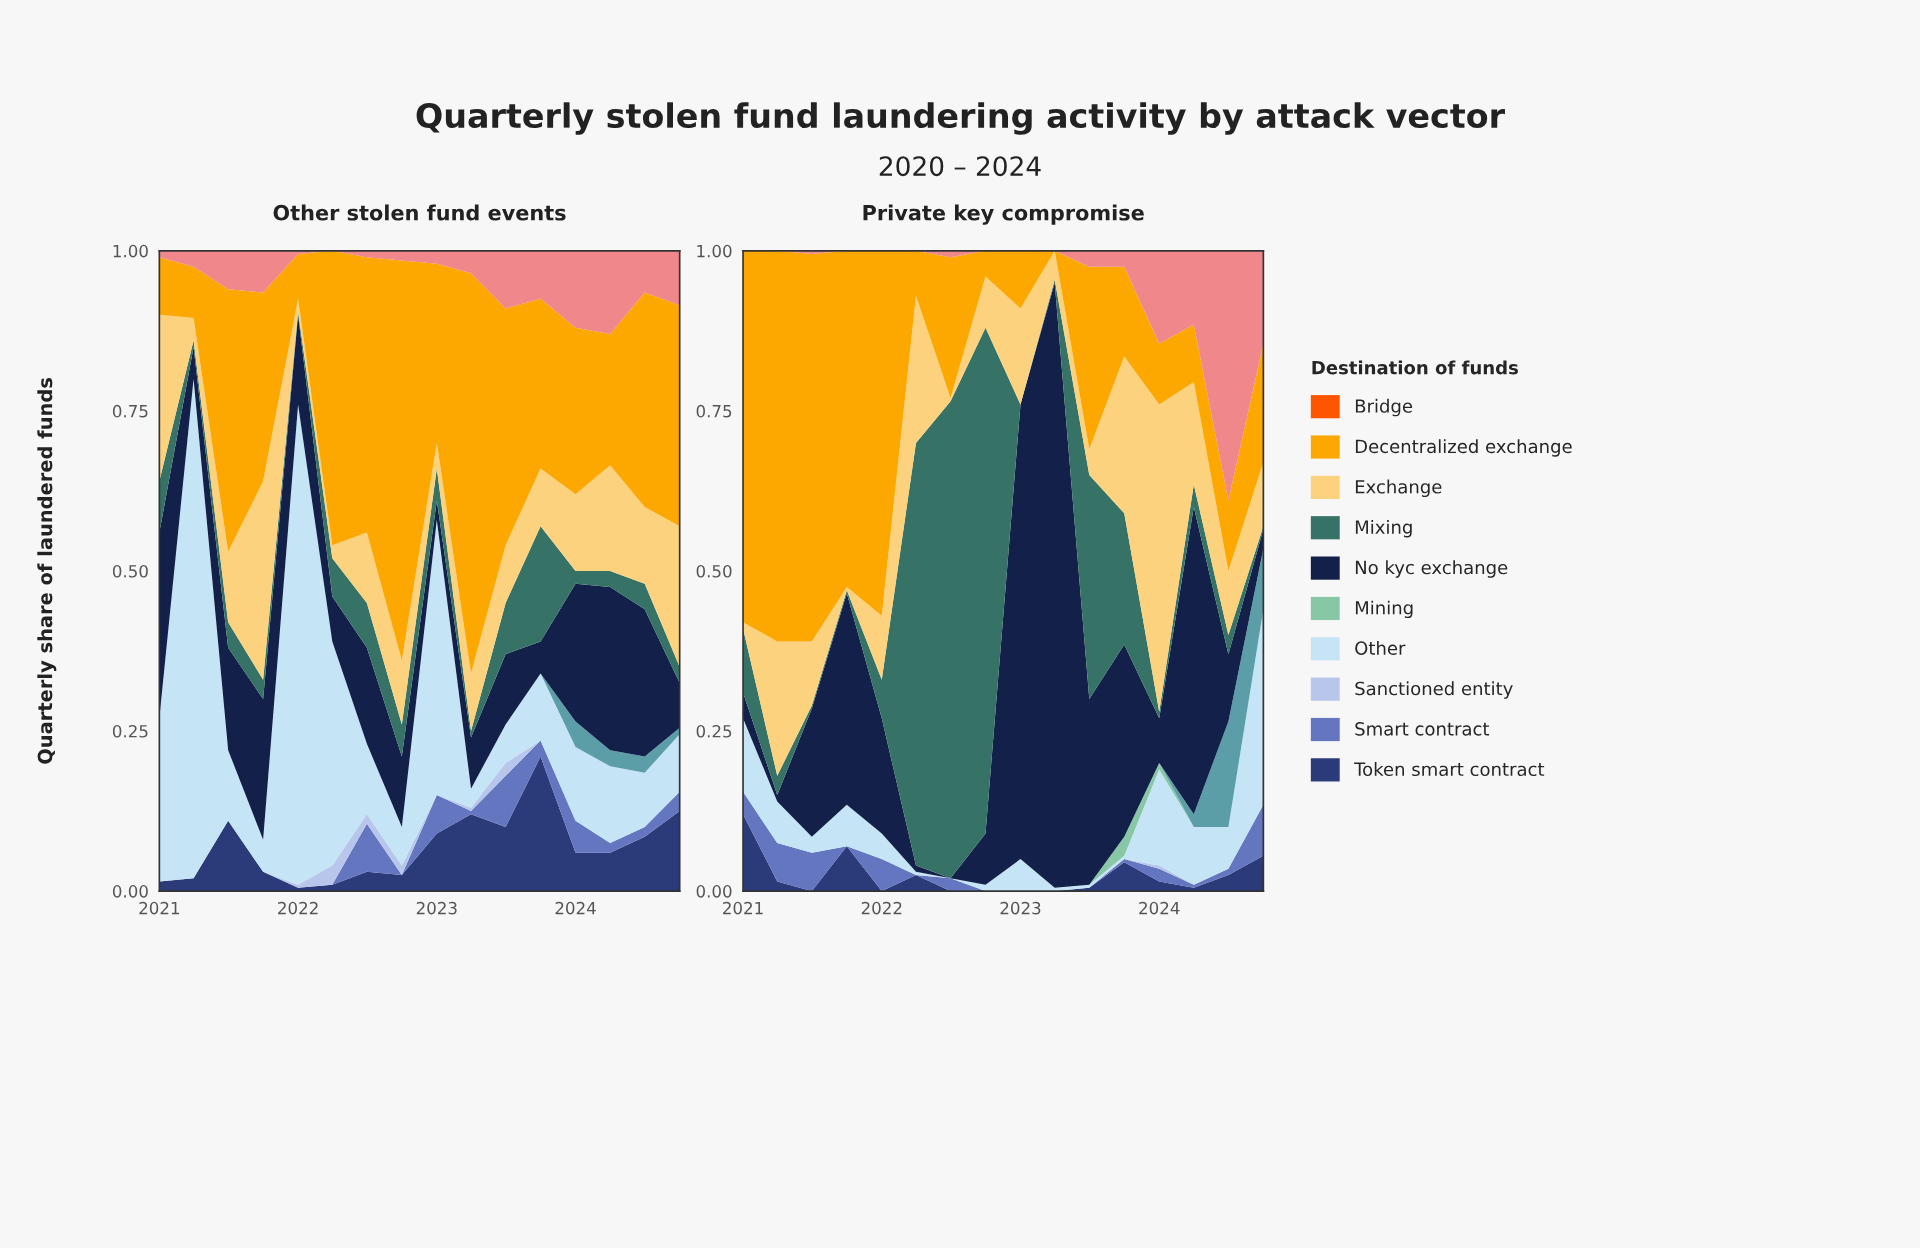 This screenshot has height=1248, width=1920. Describe the element at coordinates (1415, 367) in the screenshot. I see `legend-title: Destination of funds` at that location.